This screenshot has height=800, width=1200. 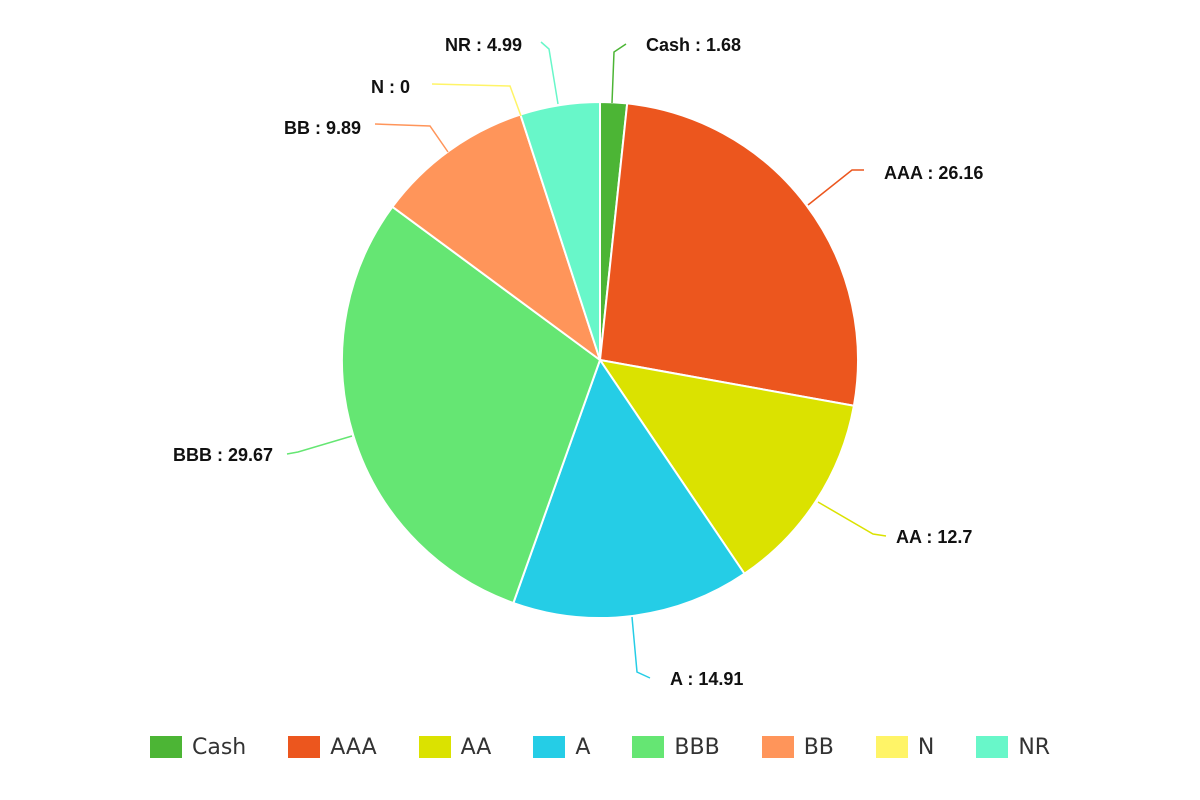 What do you see at coordinates (219, 747) in the screenshot?
I see `legend-label-cash: Cash` at bounding box center [219, 747].